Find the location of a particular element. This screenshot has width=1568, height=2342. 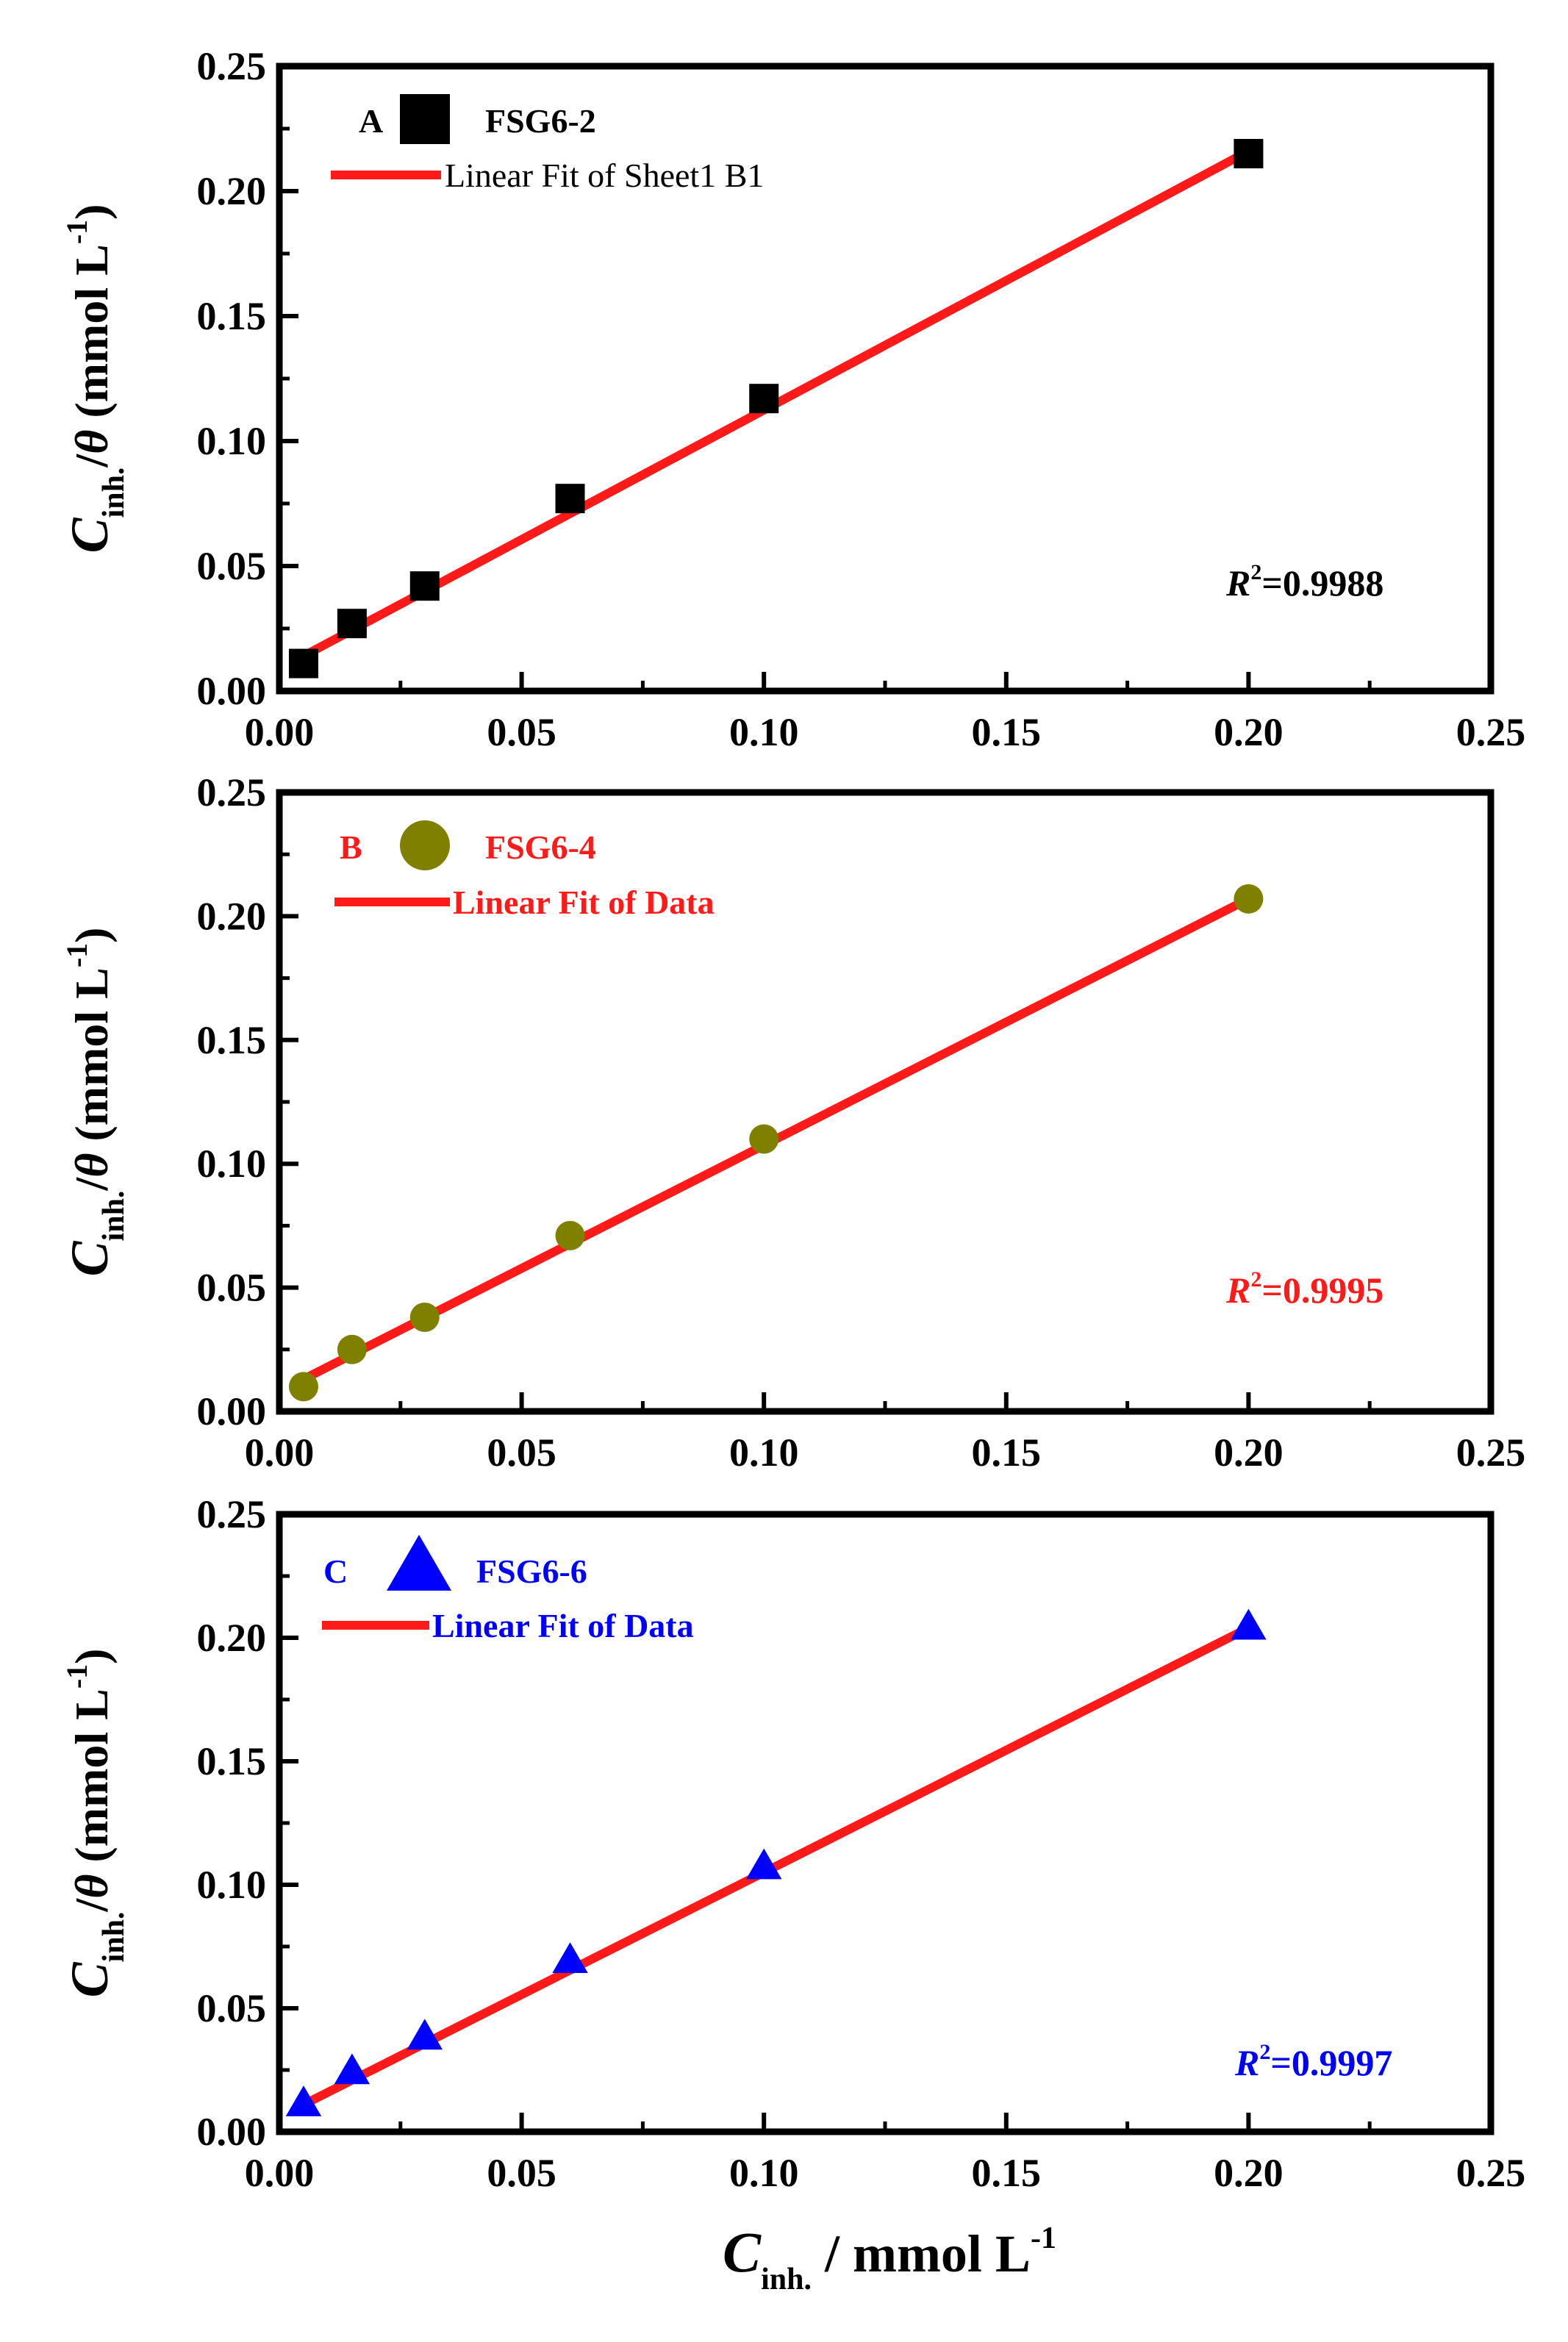

r-squared-value: =0.9988 is located at coordinates (1322, 583).